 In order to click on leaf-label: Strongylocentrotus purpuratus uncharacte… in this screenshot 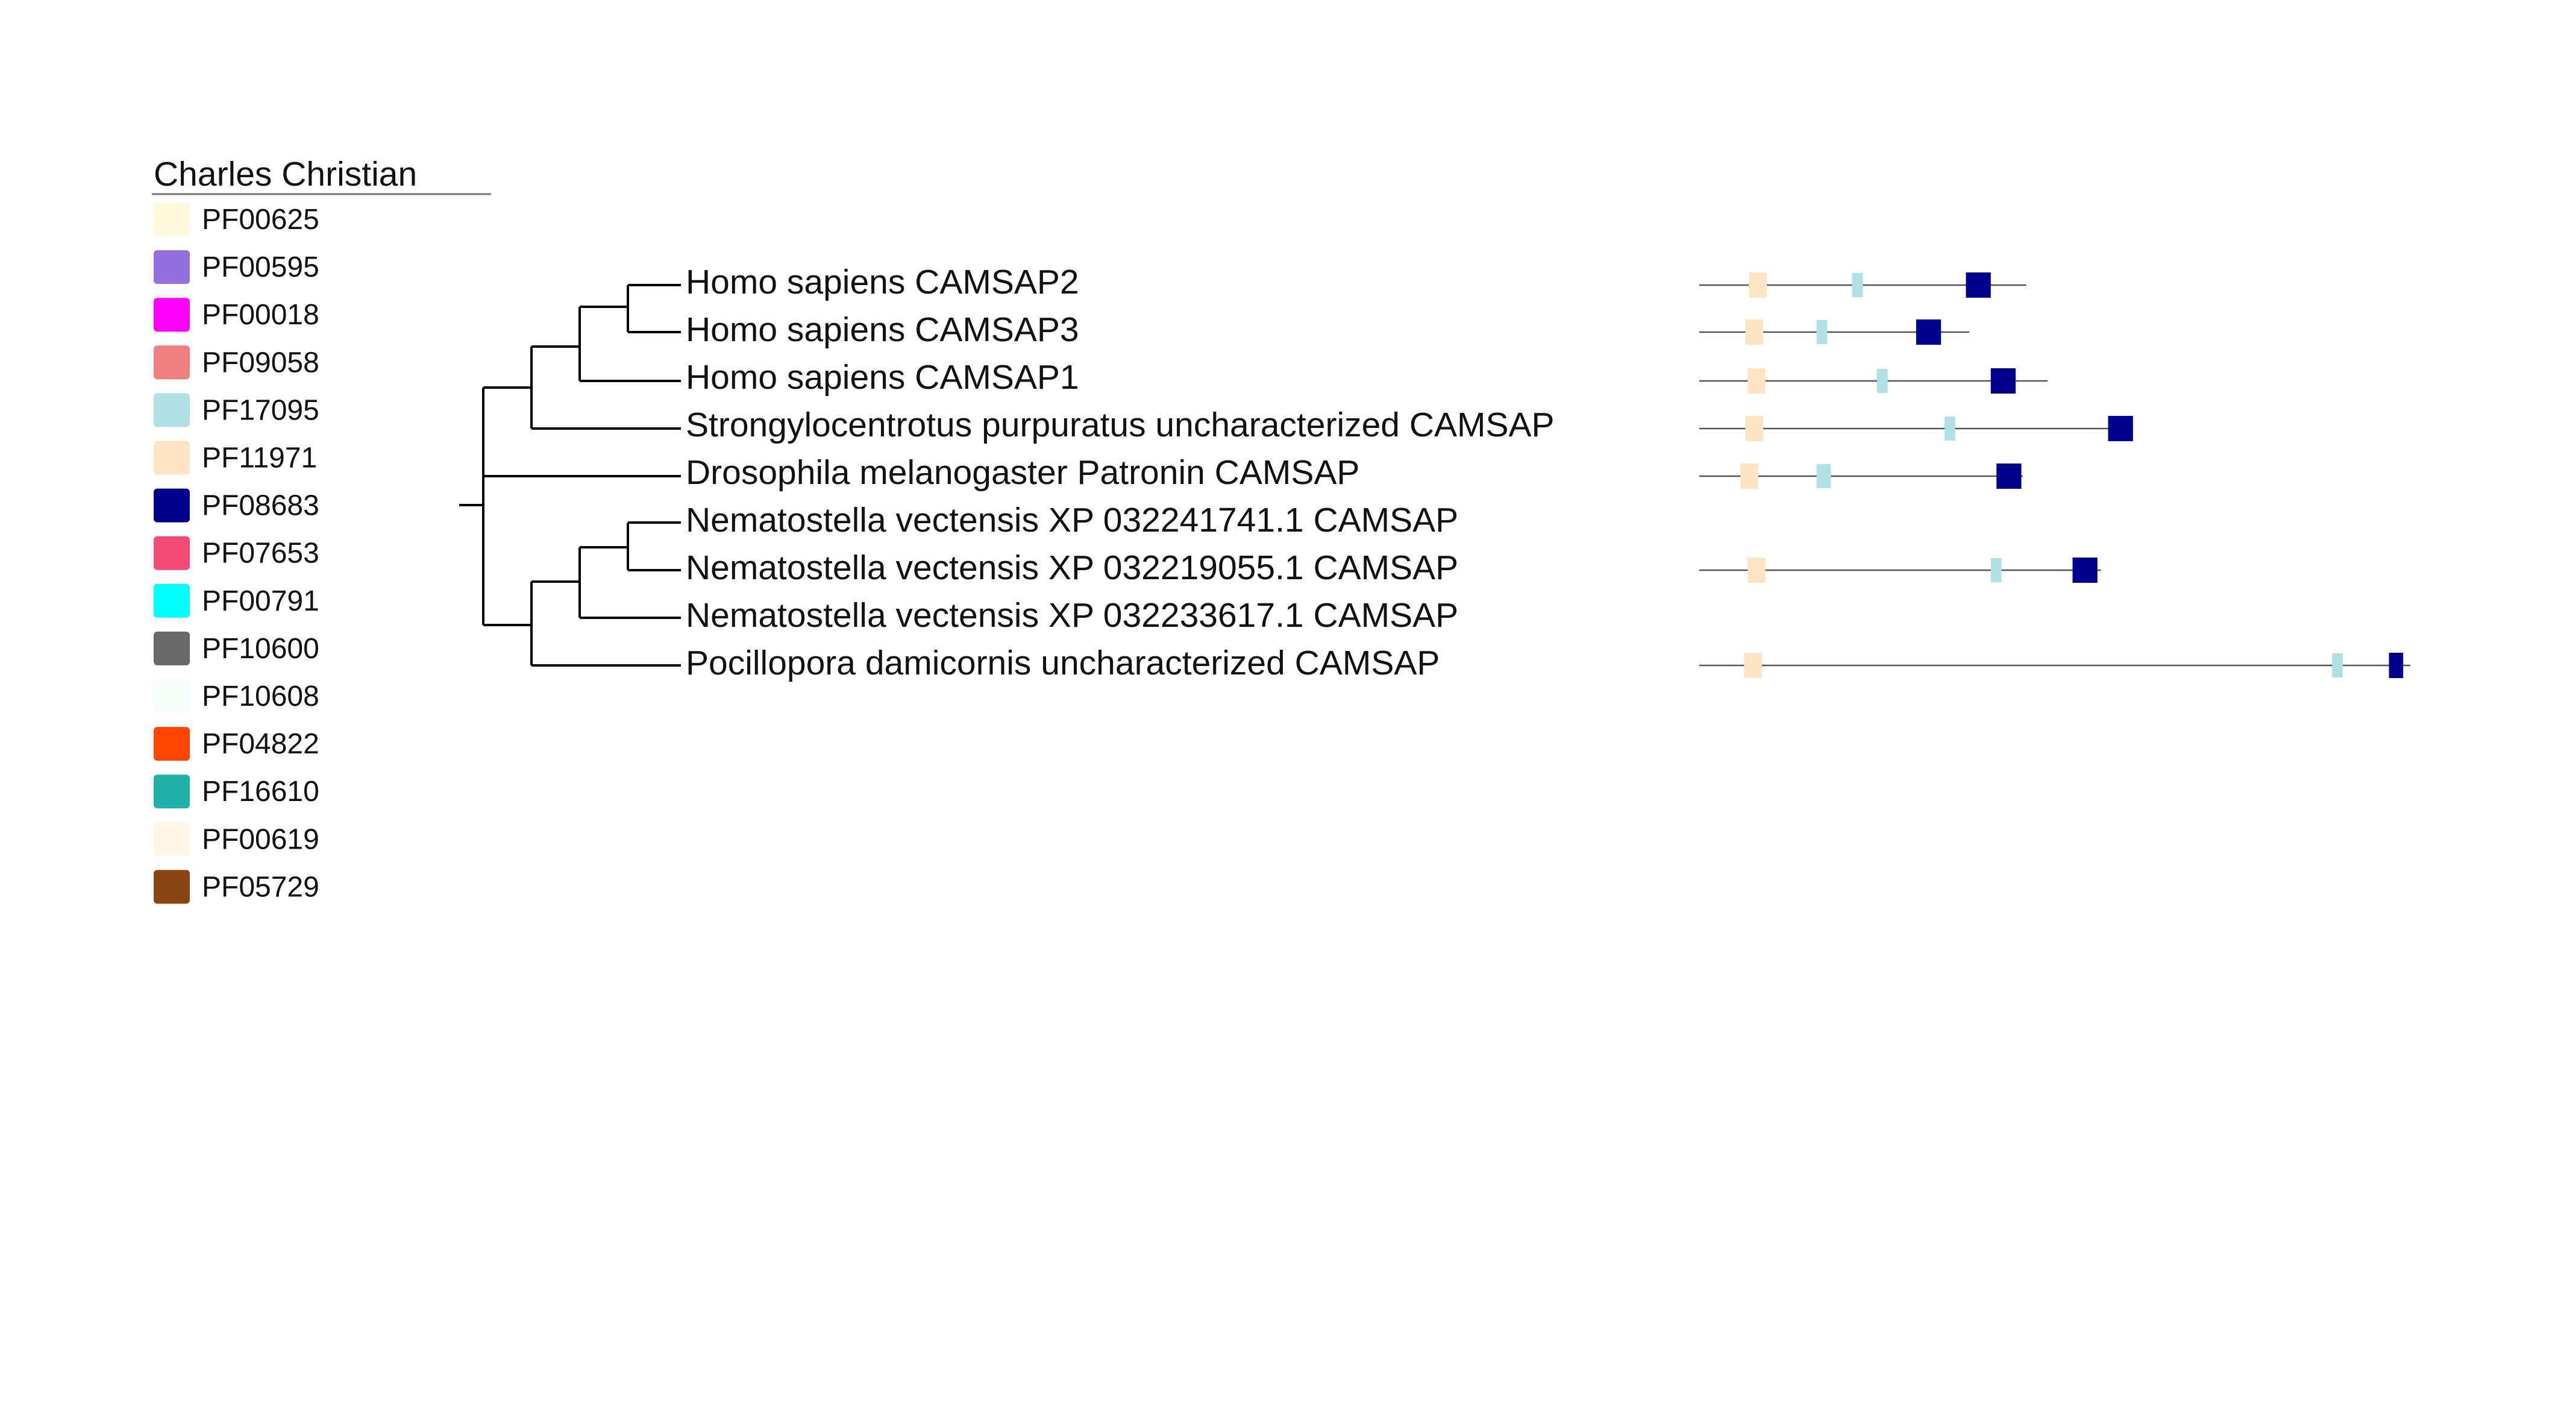, I will do `click(1120, 425)`.